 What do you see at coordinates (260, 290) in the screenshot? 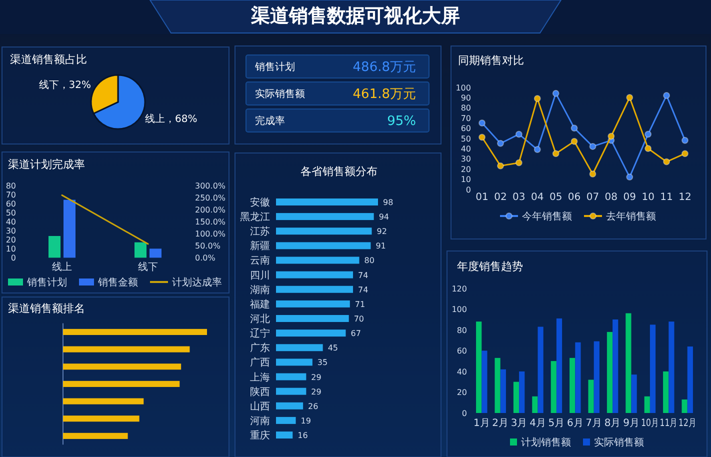
I see `y-tick-label: 湖南` at bounding box center [260, 290].